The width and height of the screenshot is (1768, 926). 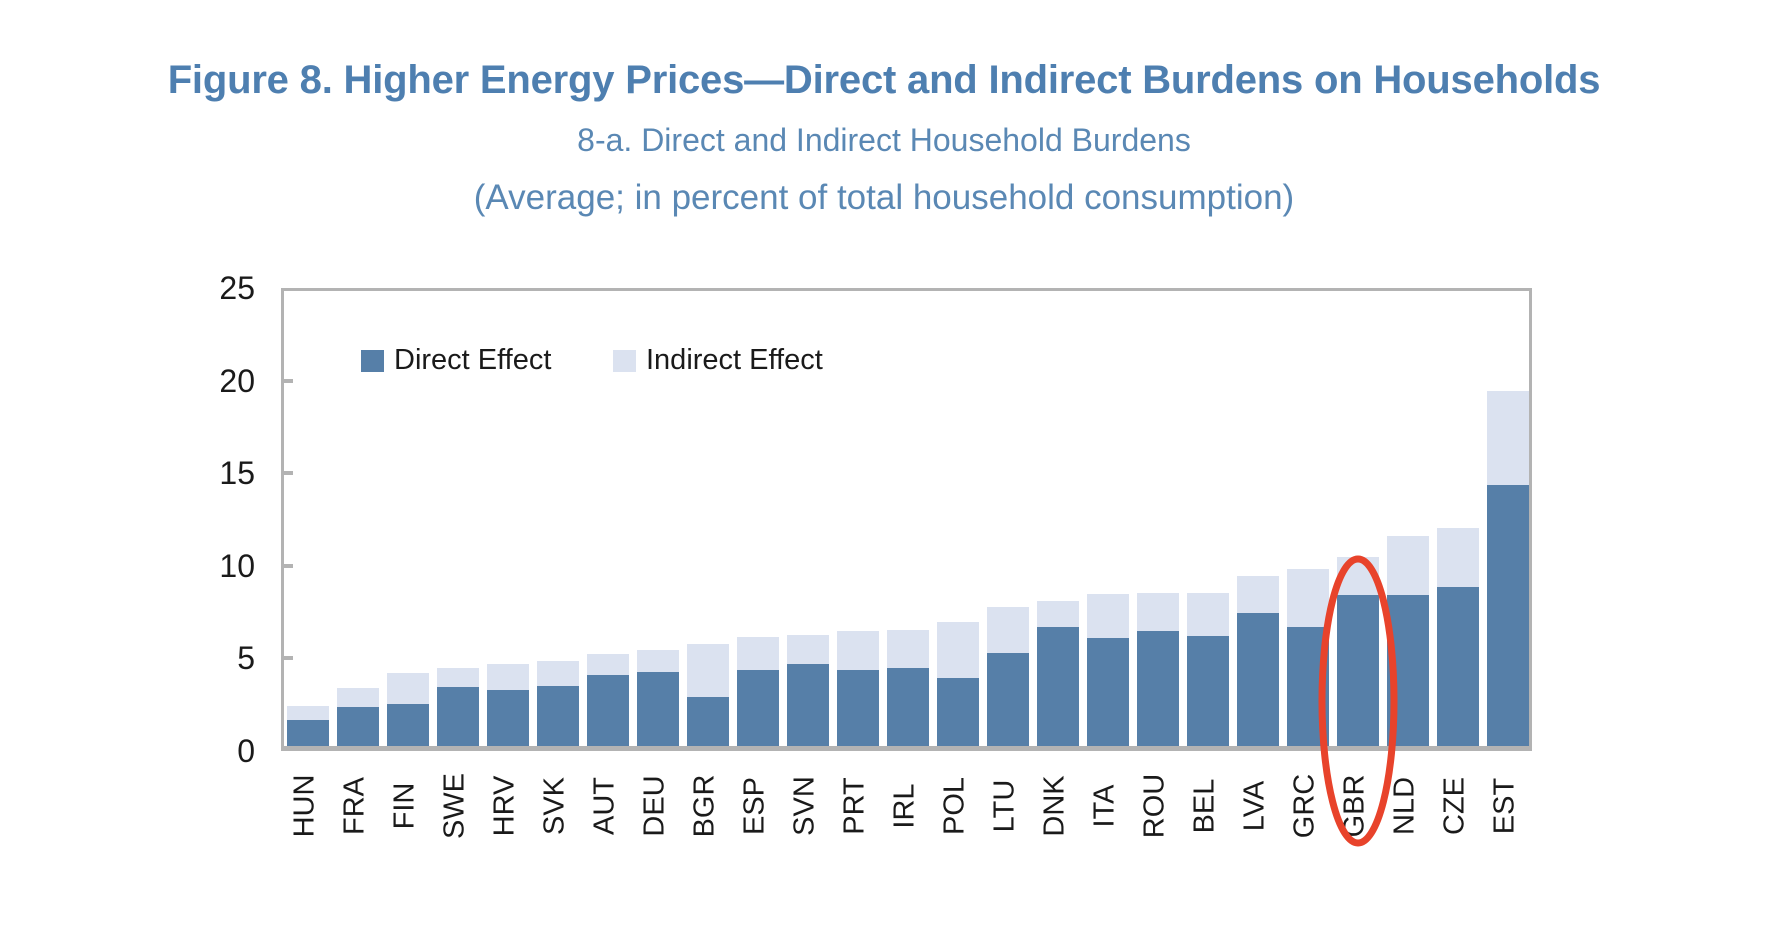 I want to click on bar-aut, so click(x=608, y=699).